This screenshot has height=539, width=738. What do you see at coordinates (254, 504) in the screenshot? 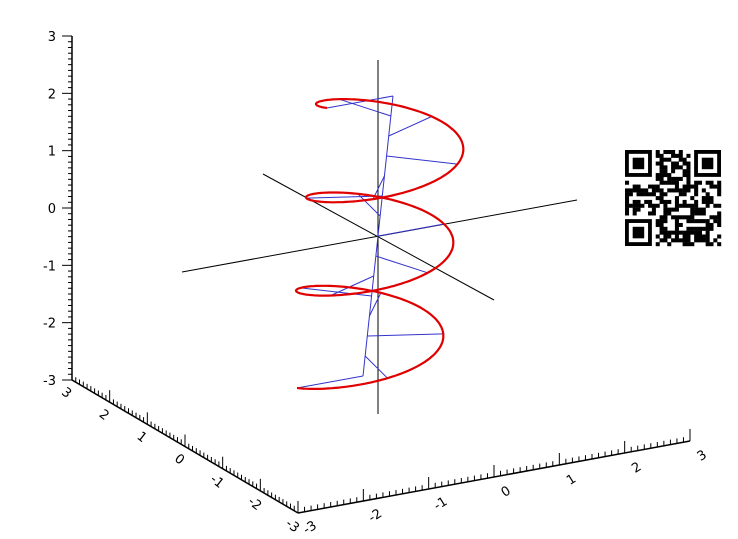
I see `y-tick-label: -2` at bounding box center [254, 504].